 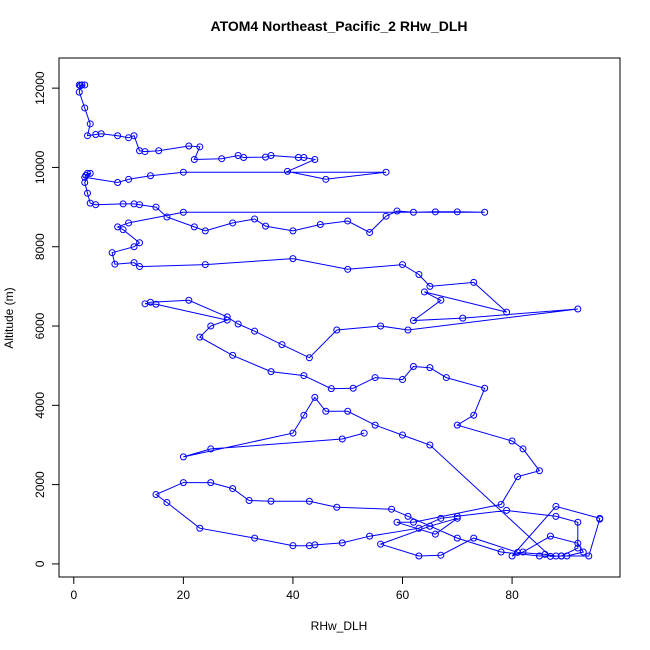 What do you see at coordinates (339, 626) in the screenshot?
I see `x-axis-title: RHw_DLH` at bounding box center [339, 626].